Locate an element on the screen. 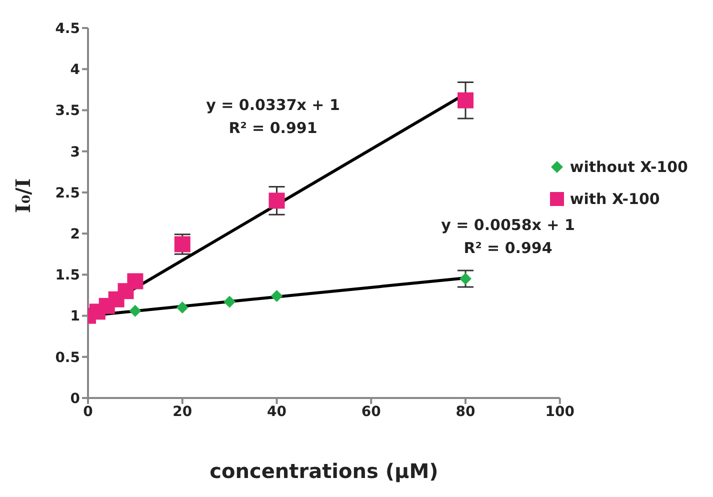 The height and width of the screenshot is (497, 713). y-axis-title: I₀/I is located at coordinates (23, 195).